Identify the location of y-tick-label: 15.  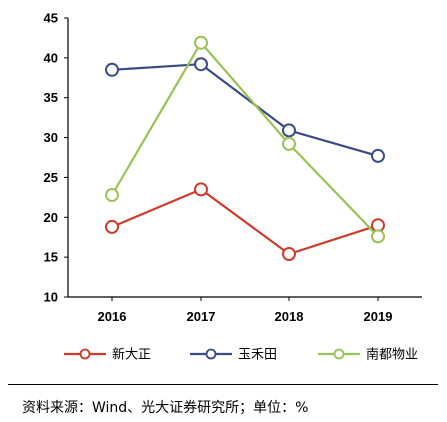
(51, 257).